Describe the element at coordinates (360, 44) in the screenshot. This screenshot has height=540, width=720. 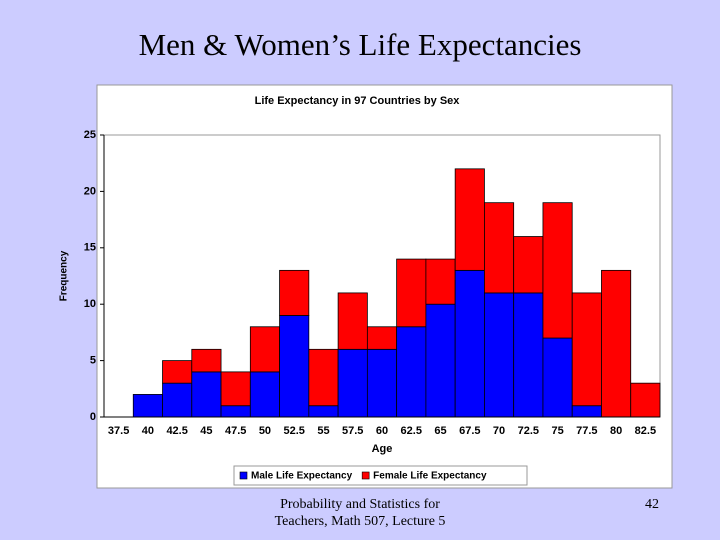
I see `slide-title: Men & Women’s Life Expectancies` at that location.